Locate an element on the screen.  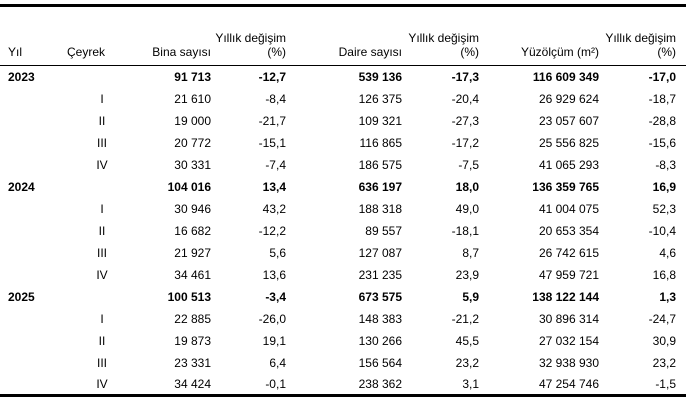
cell-yuzolcum_degisim: -10,4 is located at coordinates (662, 230).